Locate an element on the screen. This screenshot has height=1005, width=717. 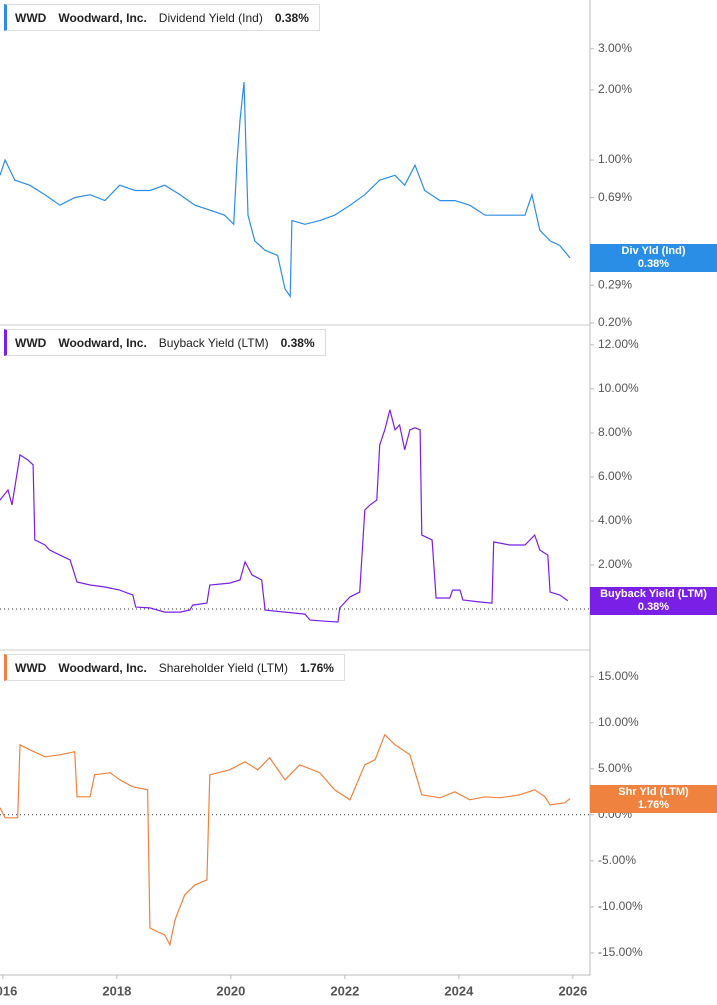
value-tag: Shr Yld (LTM) 1.76% is located at coordinates (653, 798).